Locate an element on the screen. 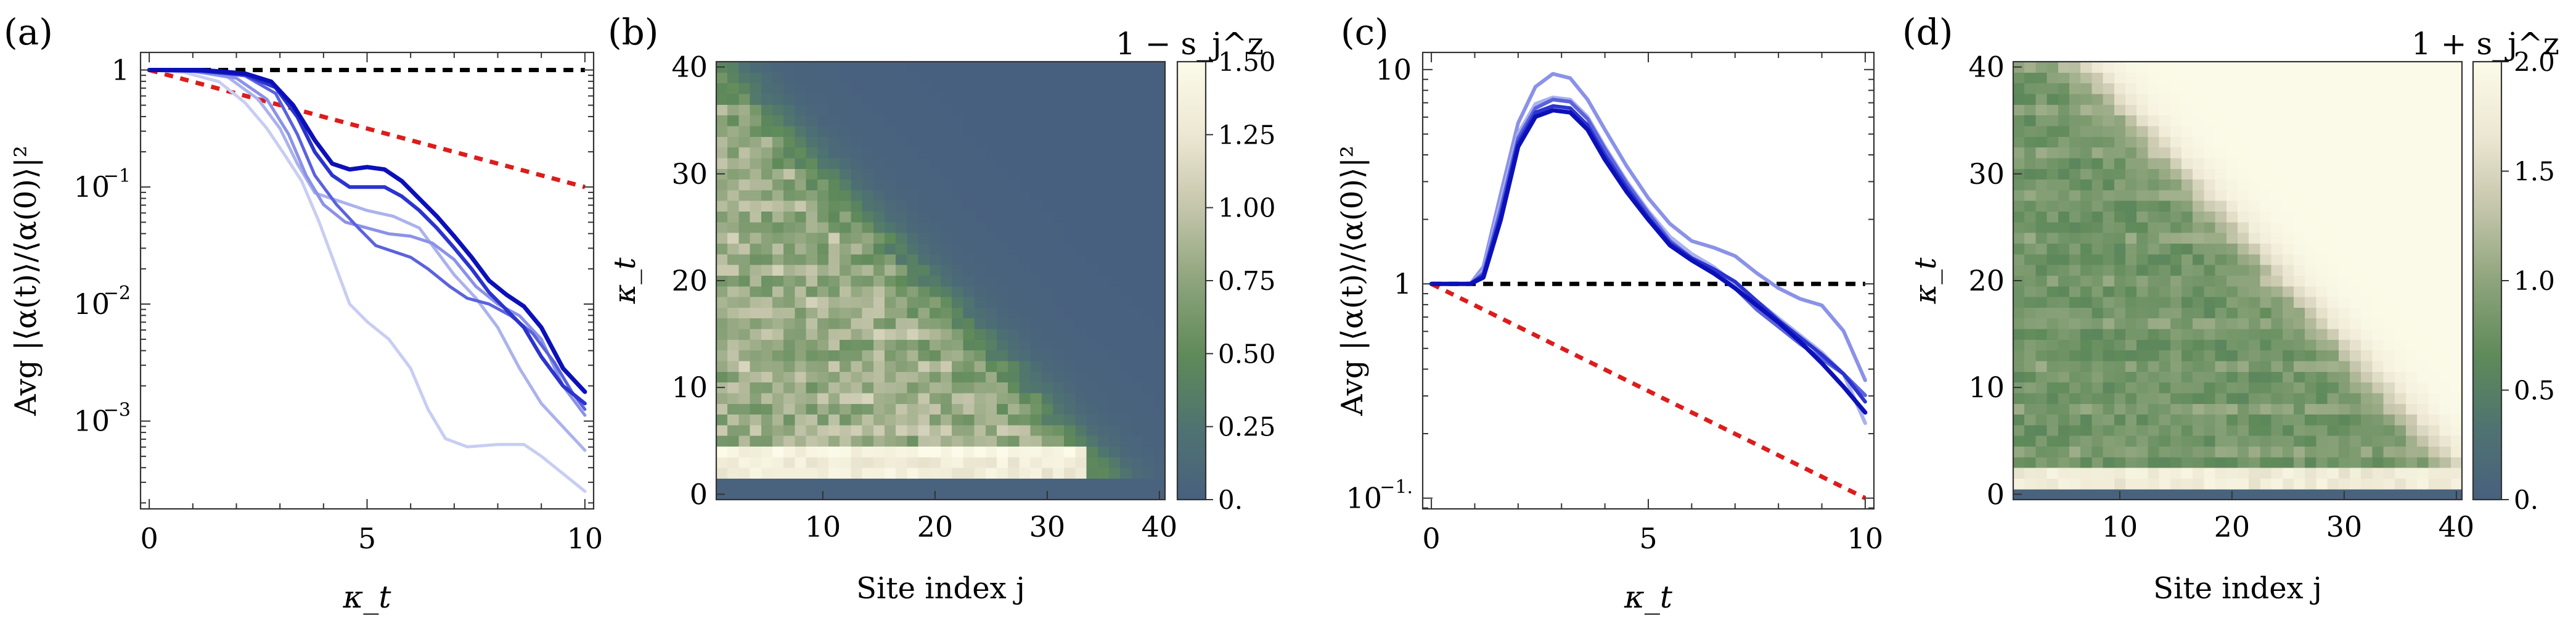  y-tick-label: 10 is located at coordinates (1393, 69).